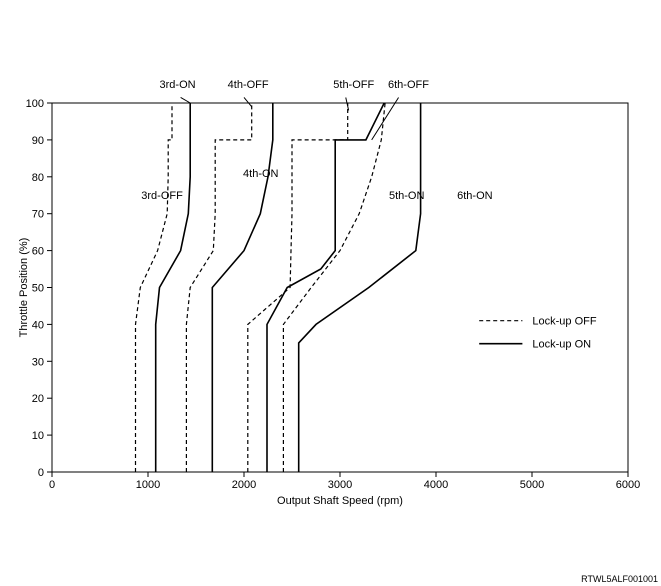  What do you see at coordinates (340, 501) in the screenshot?
I see `x-axis-label: Output Shaft Speed (rpm)` at bounding box center [340, 501].